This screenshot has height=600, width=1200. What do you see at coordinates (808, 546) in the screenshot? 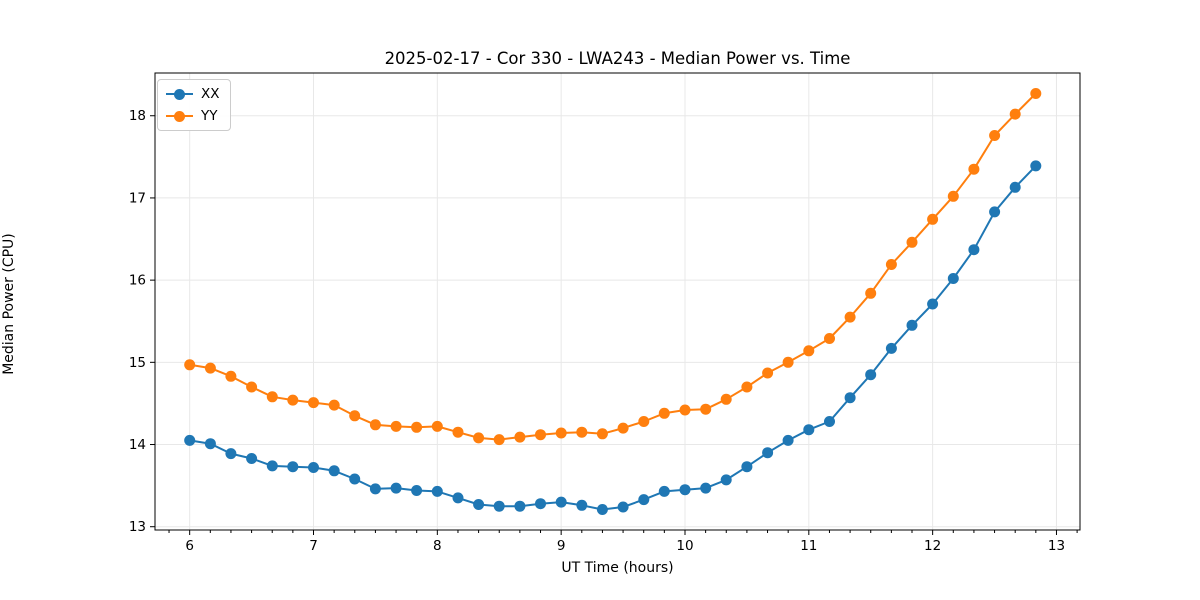
I see `x-tick-label: 11` at bounding box center [808, 546].